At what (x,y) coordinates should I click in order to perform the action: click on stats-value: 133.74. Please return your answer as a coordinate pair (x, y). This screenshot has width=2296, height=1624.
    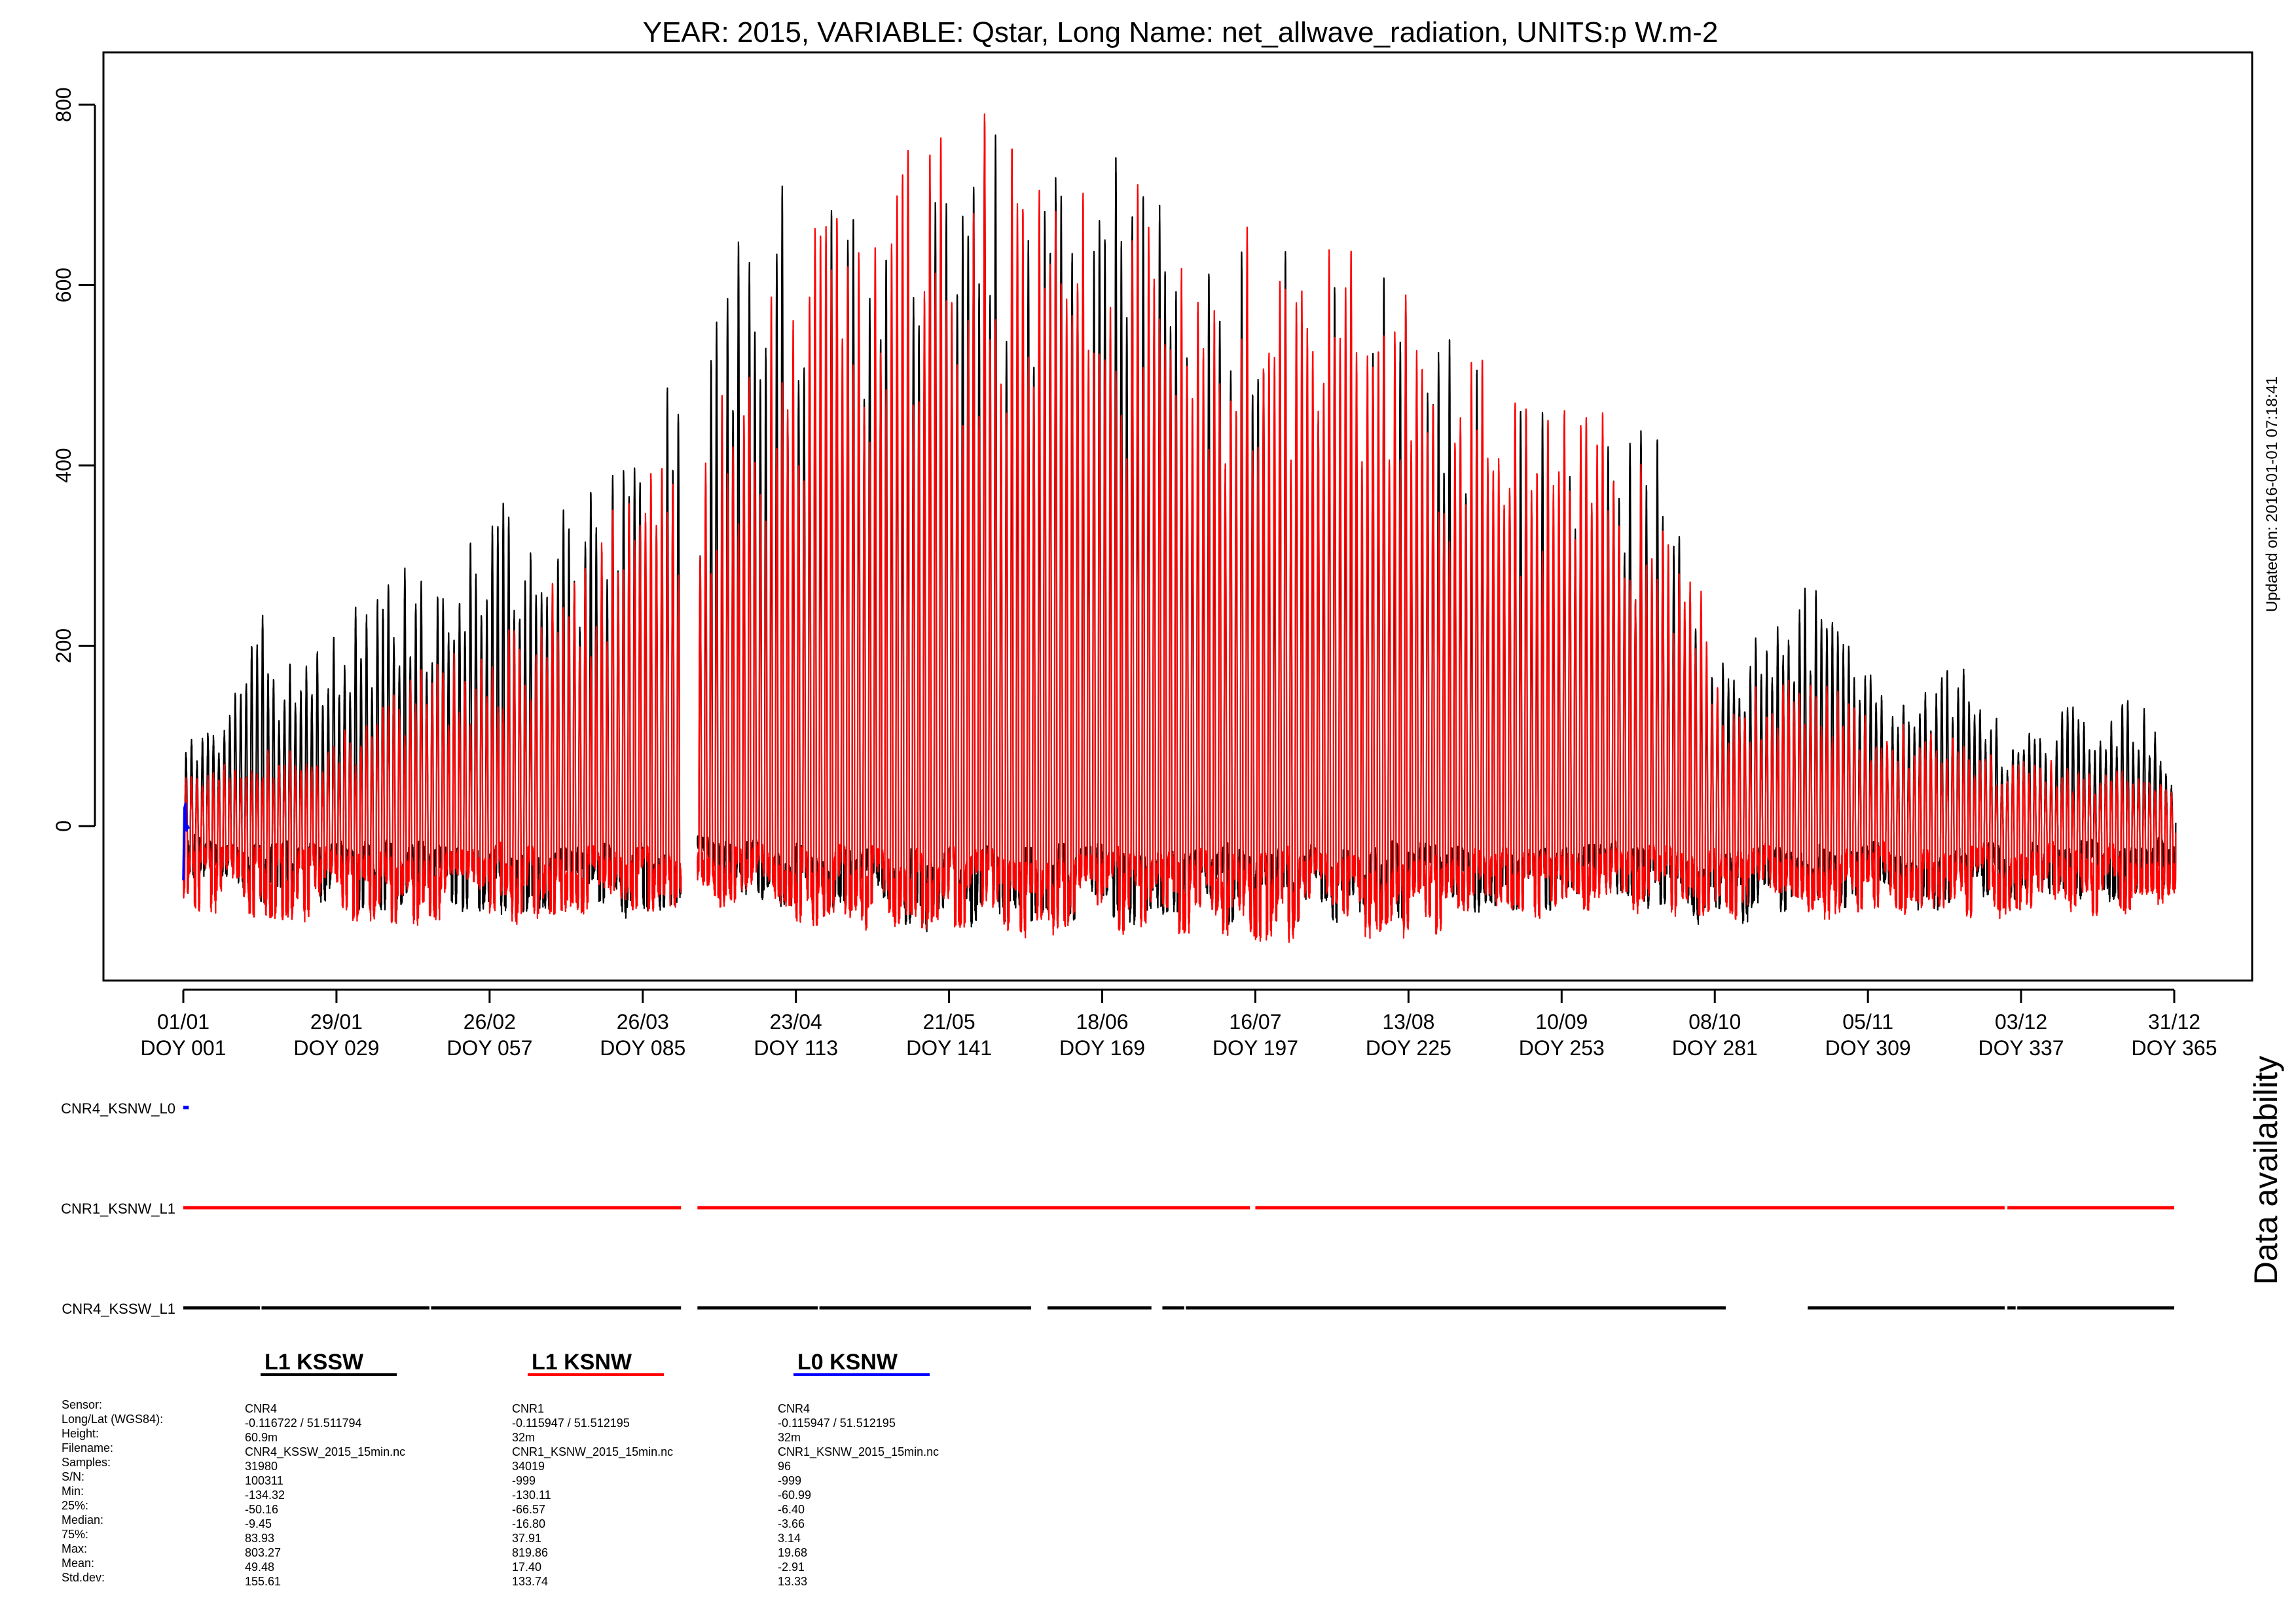
    Looking at the image, I should click on (530, 1581).